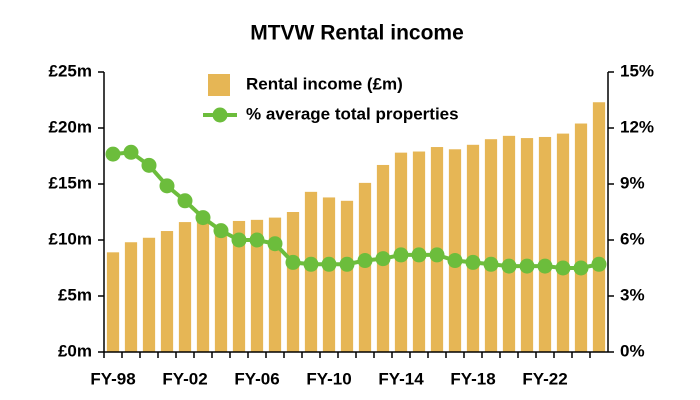 This screenshot has width=700, height=400. Describe the element at coordinates (70, 70) in the screenshot. I see `y-tick-label: £25m` at that location.